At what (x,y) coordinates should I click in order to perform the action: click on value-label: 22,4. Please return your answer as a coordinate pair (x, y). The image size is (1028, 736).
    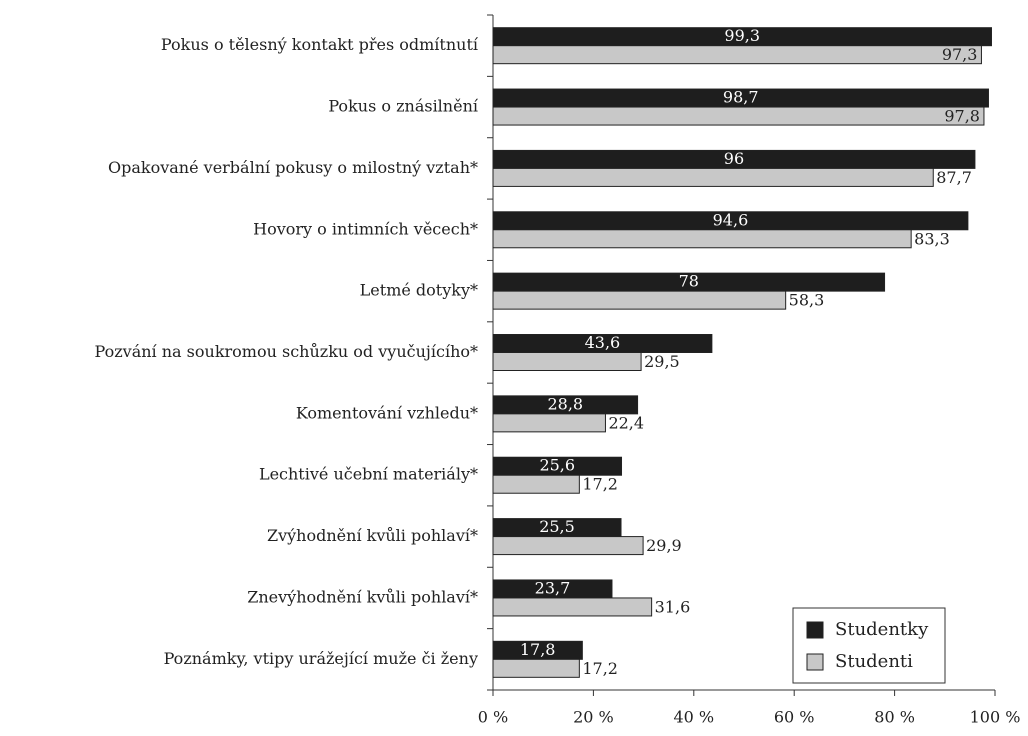
    Looking at the image, I should click on (626, 422).